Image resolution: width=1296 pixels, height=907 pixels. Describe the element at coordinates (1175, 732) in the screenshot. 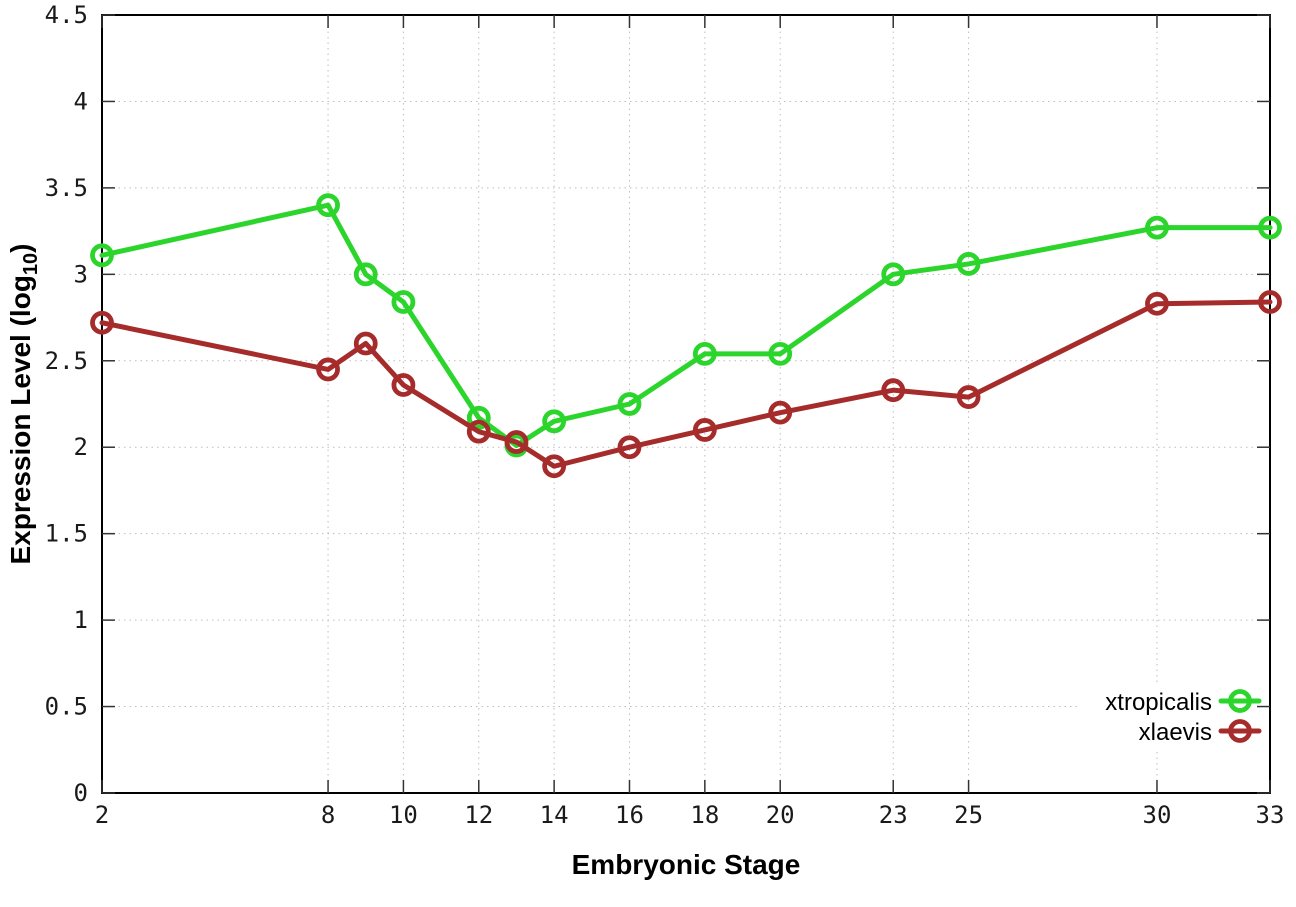

I see `legend-label-xlaevis: xlaevis` at that location.